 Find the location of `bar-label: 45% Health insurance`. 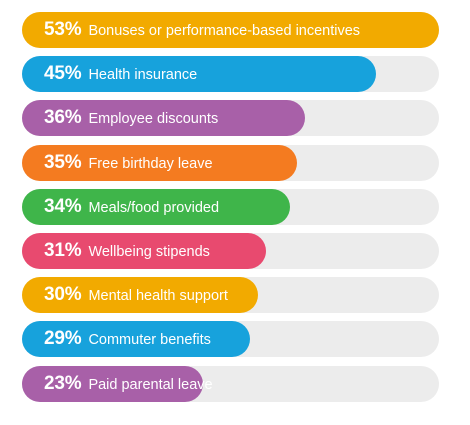

bar-label: 45% Health insurance is located at coordinates (120, 74).